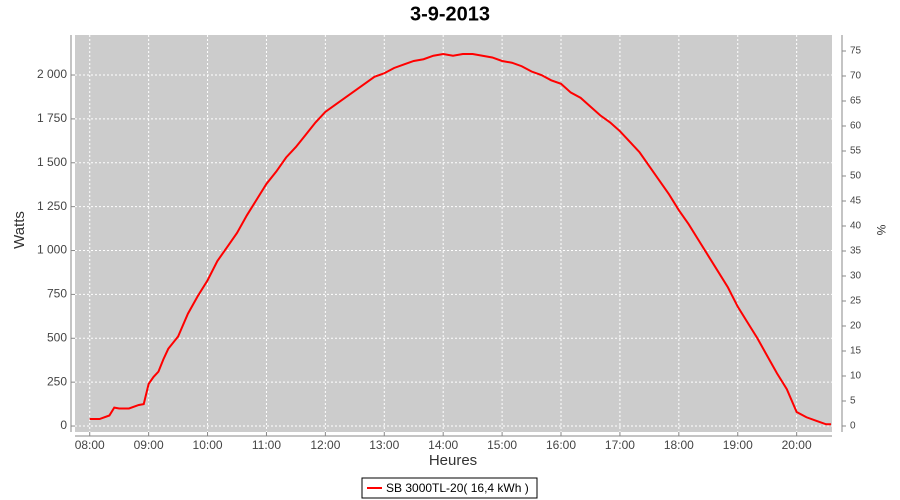 The image size is (900, 500). What do you see at coordinates (57, 381) in the screenshot?
I see `y-tick-label: 250` at bounding box center [57, 381].